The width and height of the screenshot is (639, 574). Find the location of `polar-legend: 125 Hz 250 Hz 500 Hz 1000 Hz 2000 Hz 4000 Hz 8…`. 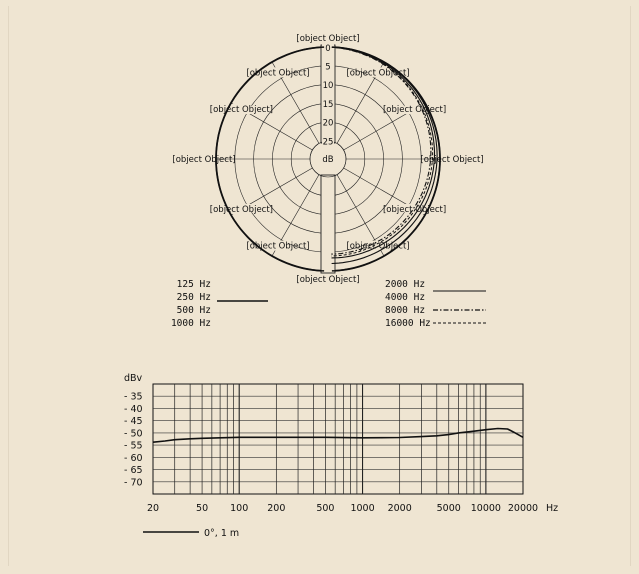

polar-legend: 125 Hz 250 Hz 500 Hz 1000 Hz 2000 Hz 4000 Hz 8… is located at coordinates (328, 304).